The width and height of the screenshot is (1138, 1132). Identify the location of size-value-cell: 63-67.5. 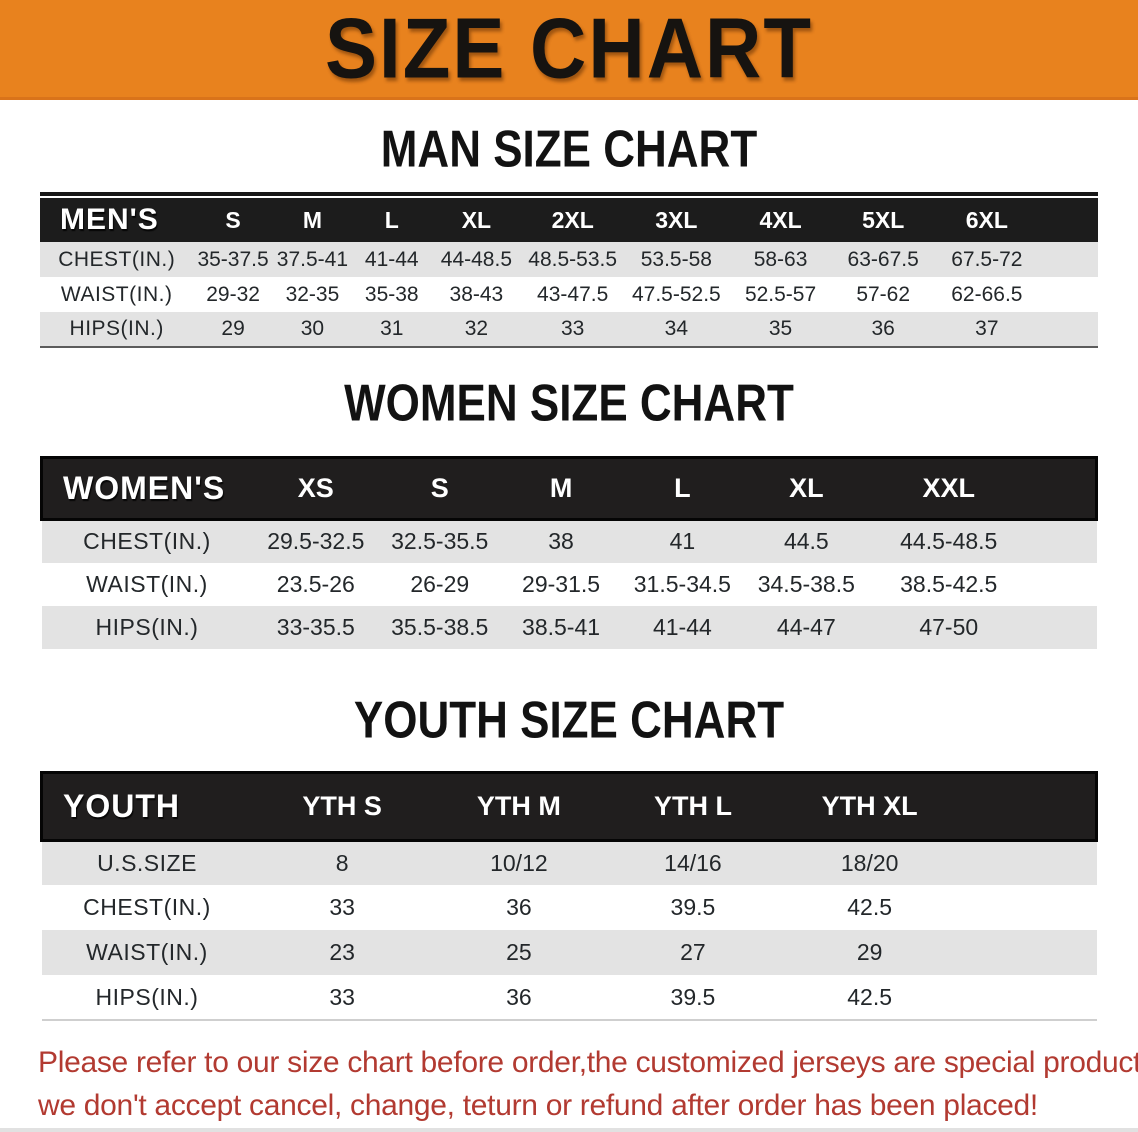
(883, 259).